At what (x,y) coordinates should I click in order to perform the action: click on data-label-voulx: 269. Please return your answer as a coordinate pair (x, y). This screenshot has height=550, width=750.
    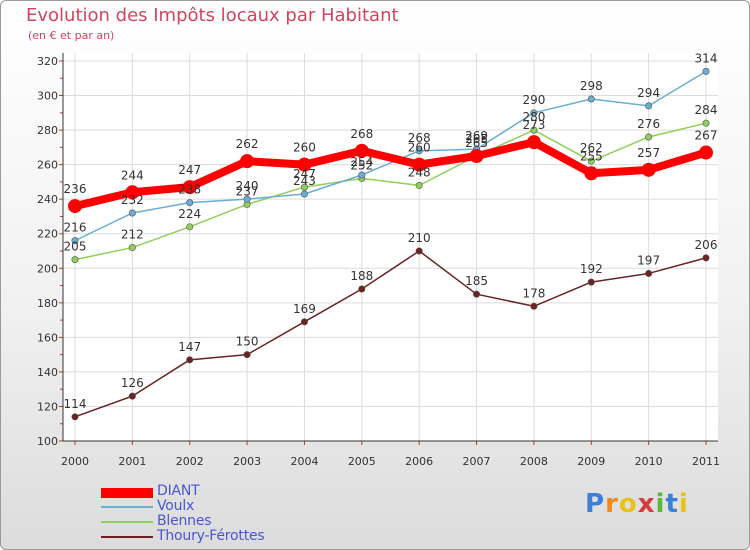
    Looking at the image, I should click on (476, 136).